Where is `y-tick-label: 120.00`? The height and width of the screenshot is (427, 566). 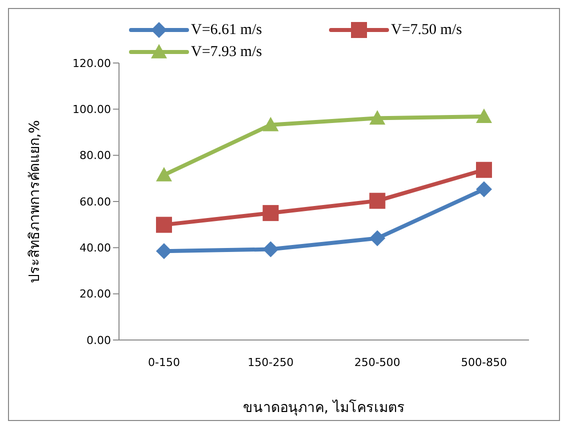 y-tick-label: 120.00 is located at coordinates (91, 63).